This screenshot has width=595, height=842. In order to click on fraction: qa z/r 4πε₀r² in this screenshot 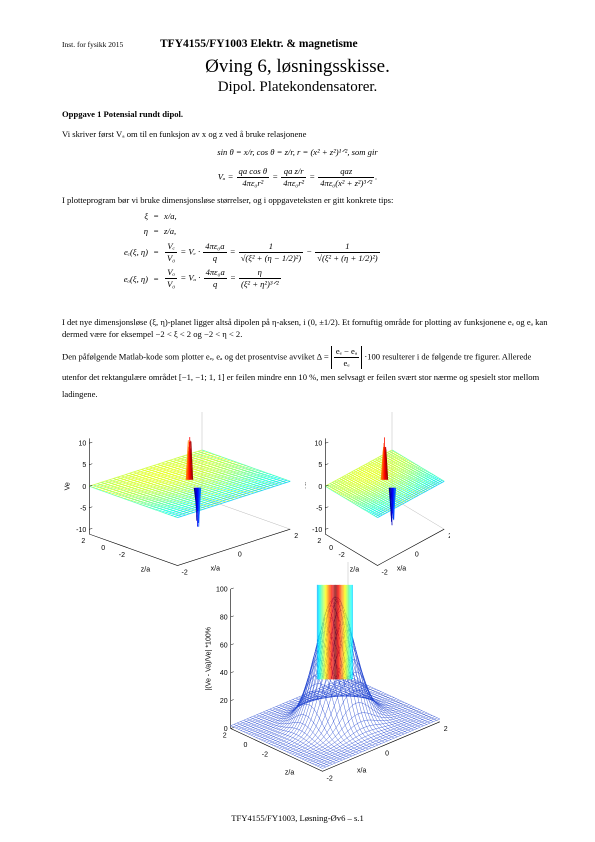, I will do `click(293, 177)`.